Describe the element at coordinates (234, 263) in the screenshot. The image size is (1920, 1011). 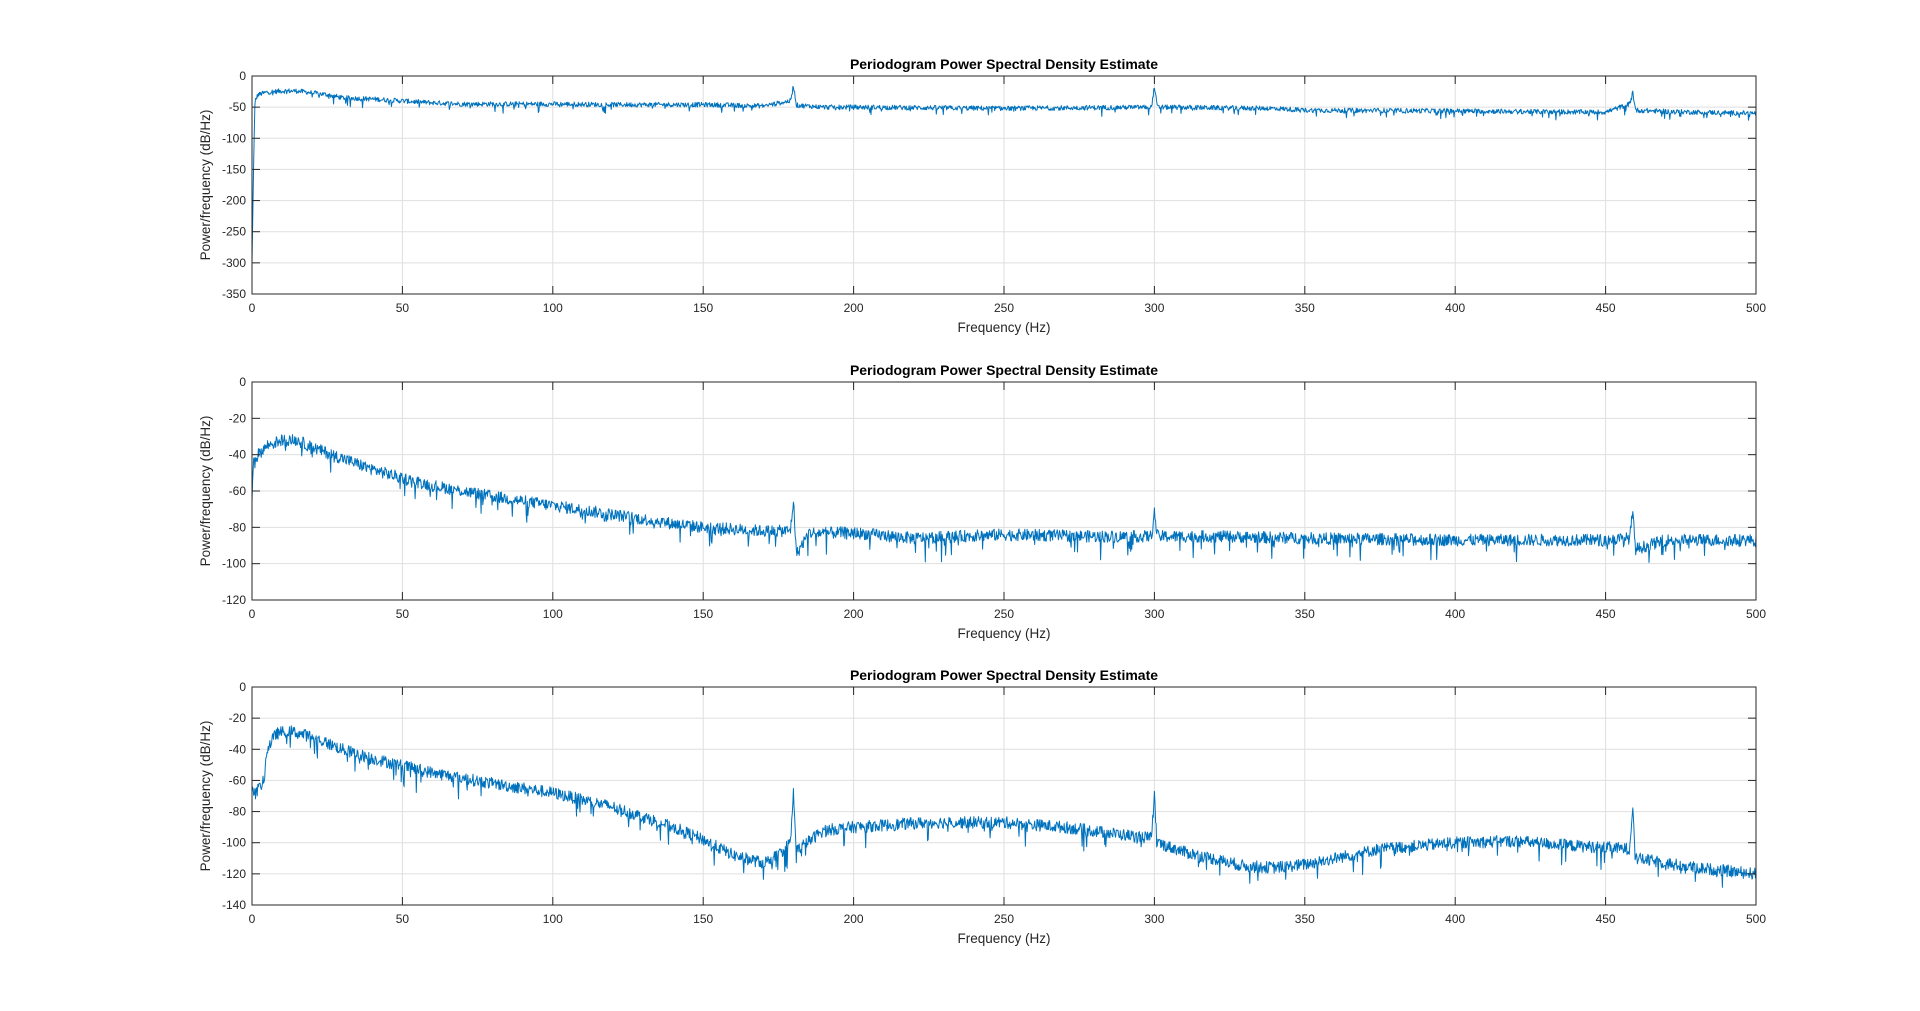
I see `y-tick-label: -300` at that location.